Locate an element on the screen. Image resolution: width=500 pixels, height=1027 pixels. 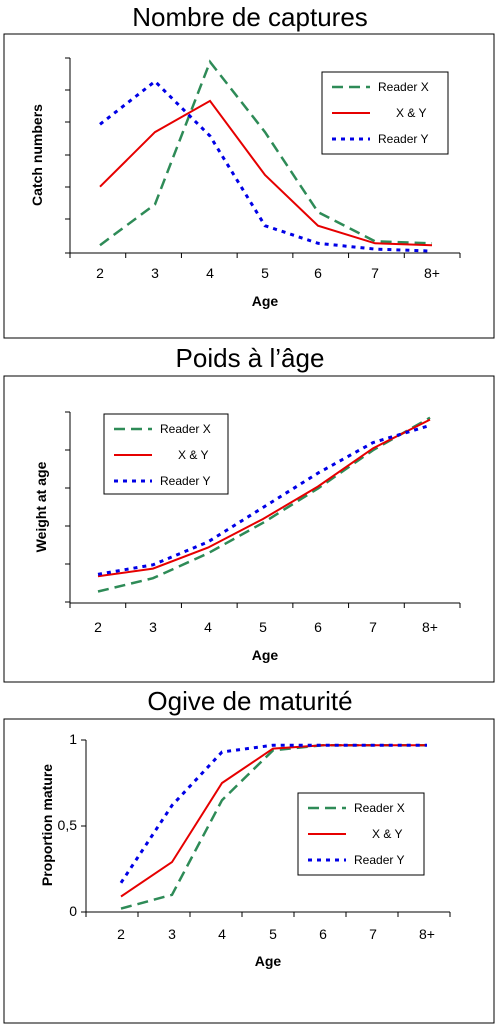
y-axis-label: Weight at age is located at coordinates (41, 506).